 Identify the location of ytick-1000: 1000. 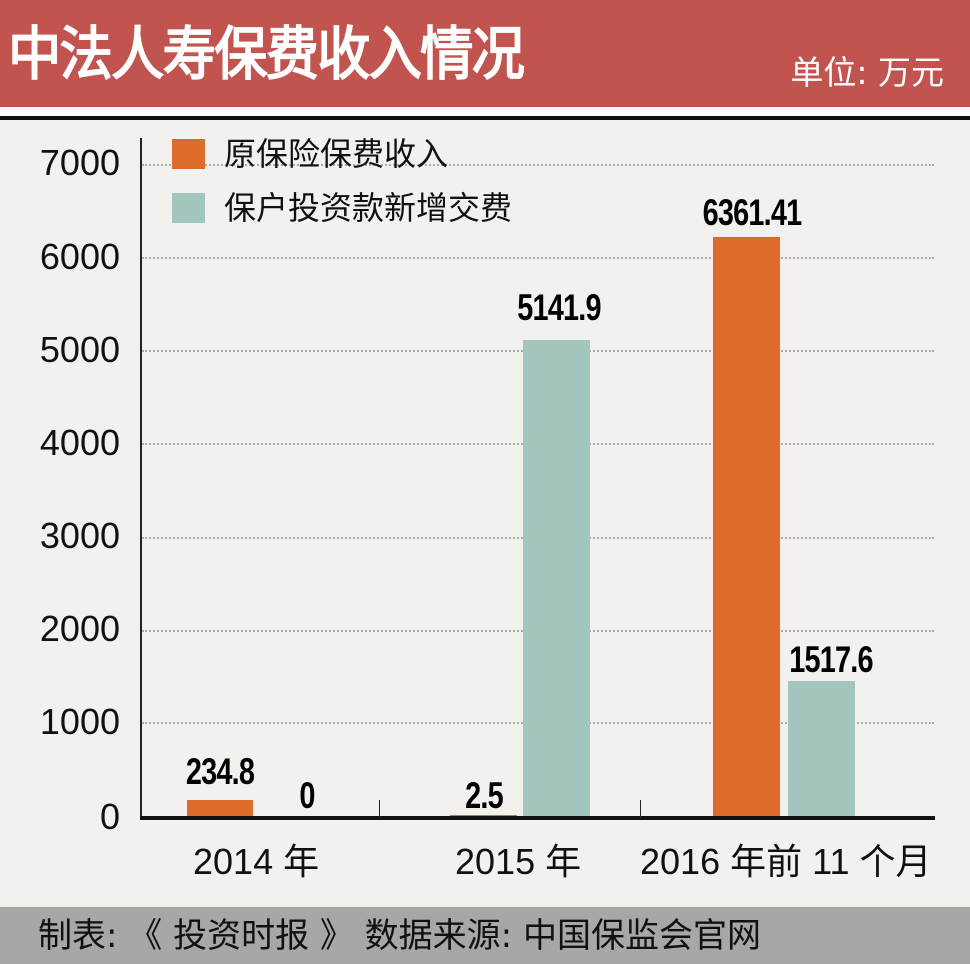
(79, 721).